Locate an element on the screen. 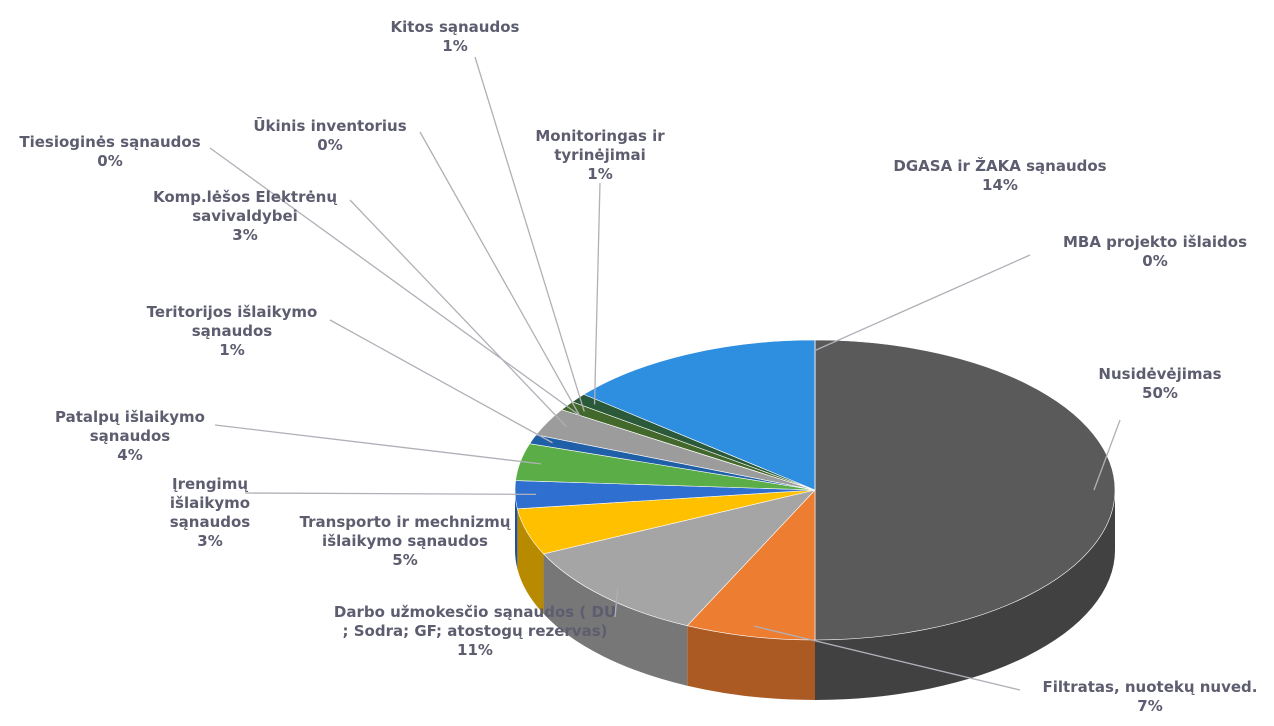 This screenshot has width=1274, height=726. value-label: 7% is located at coordinates (1150, 706).